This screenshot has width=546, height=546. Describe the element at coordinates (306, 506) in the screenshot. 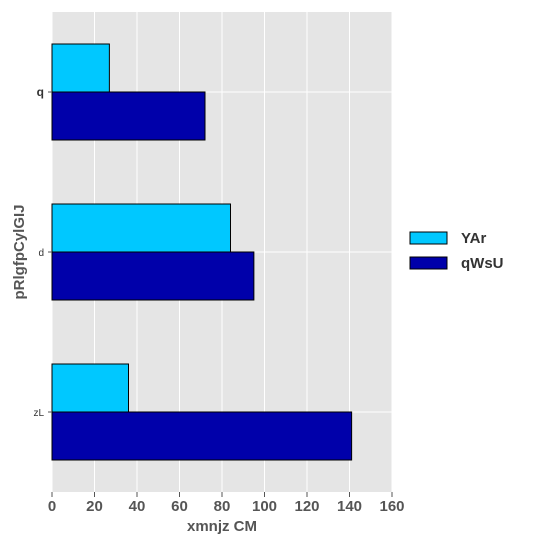

I see `x-tick-label: 120` at that location.